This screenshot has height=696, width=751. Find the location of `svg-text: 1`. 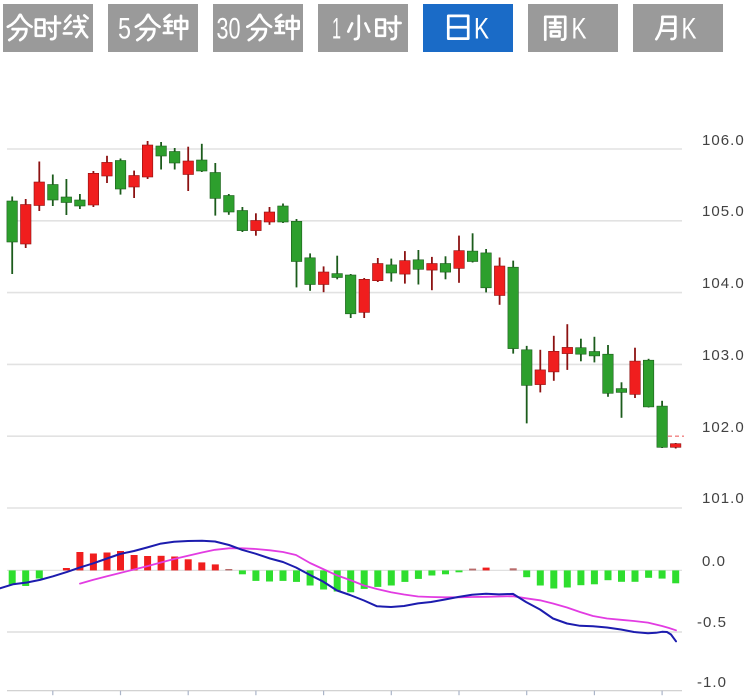

svg-text: 1 is located at coordinates (336, 29).